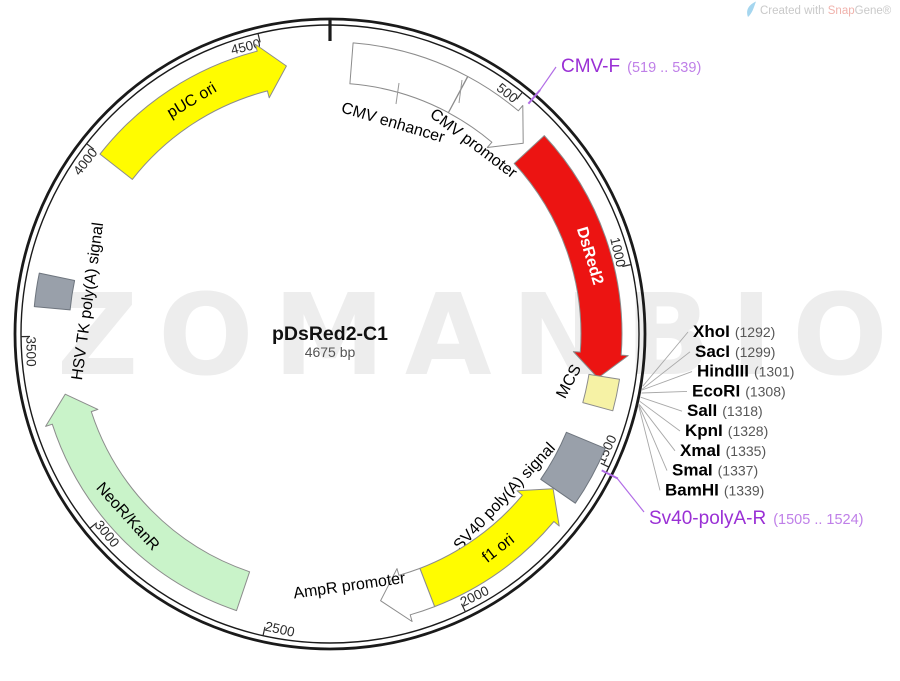  I want to click on site-hindiii-label: HindIII (1301), so click(745, 371).